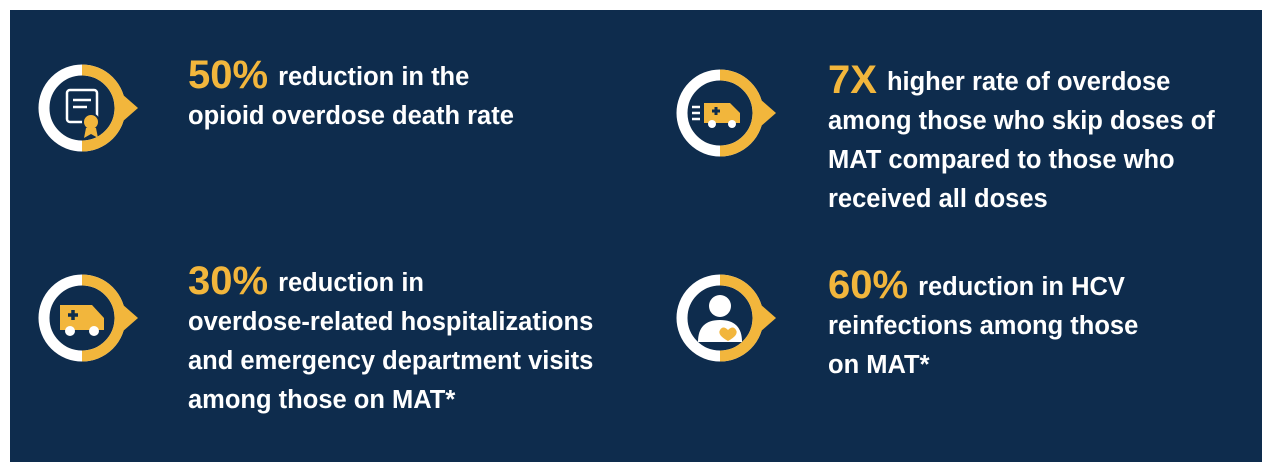 Image resolution: width=1272 pixels, height=472 pixels. What do you see at coordinates (938, 199) in the screenshot?
I see `stat-text: received all doses` at bounding box center [938, 199].